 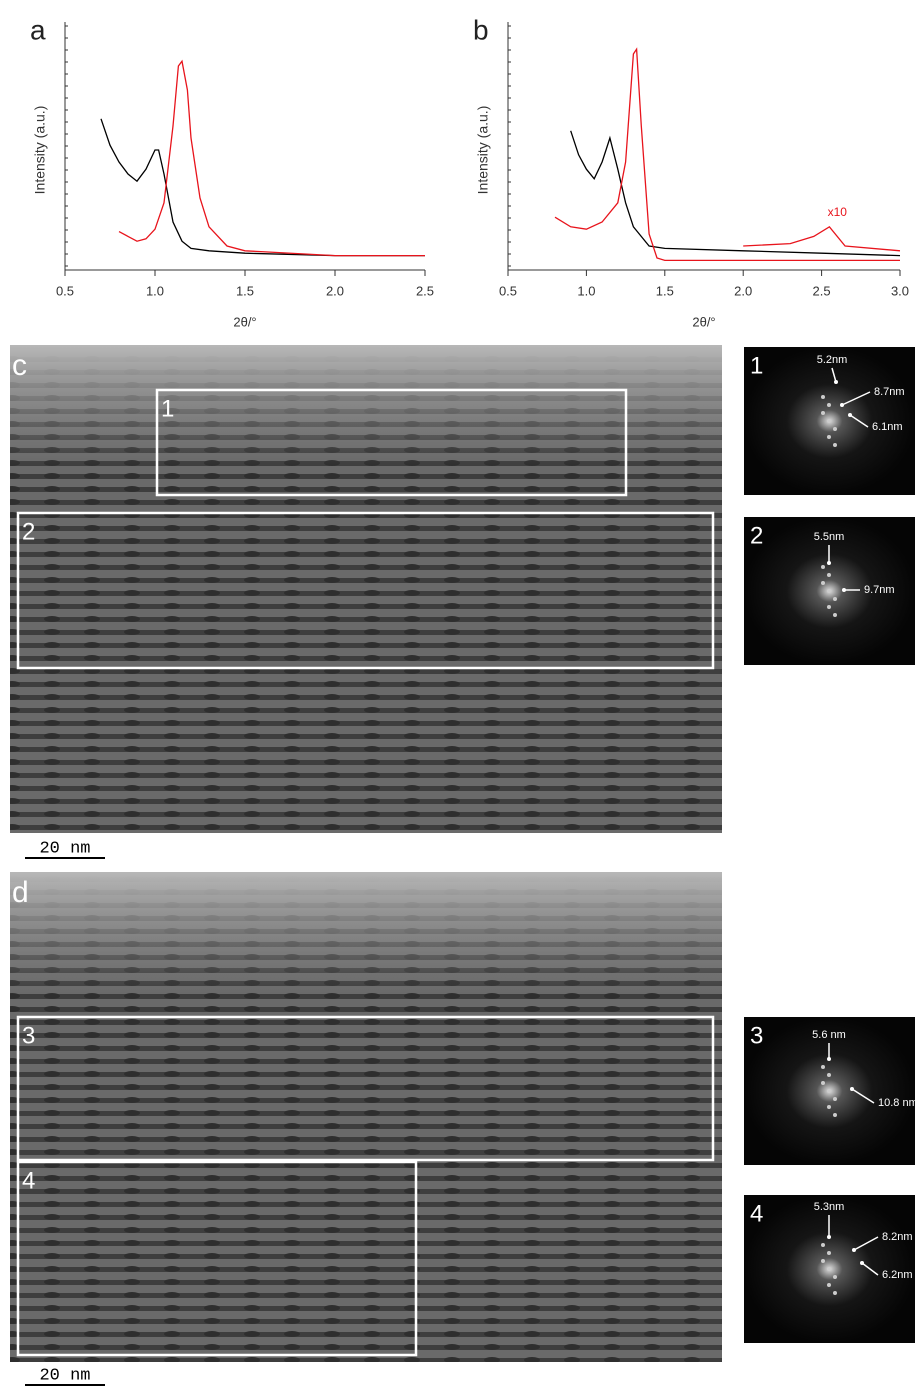 I want to click on panel-label: c, so click(x=19, y=365).